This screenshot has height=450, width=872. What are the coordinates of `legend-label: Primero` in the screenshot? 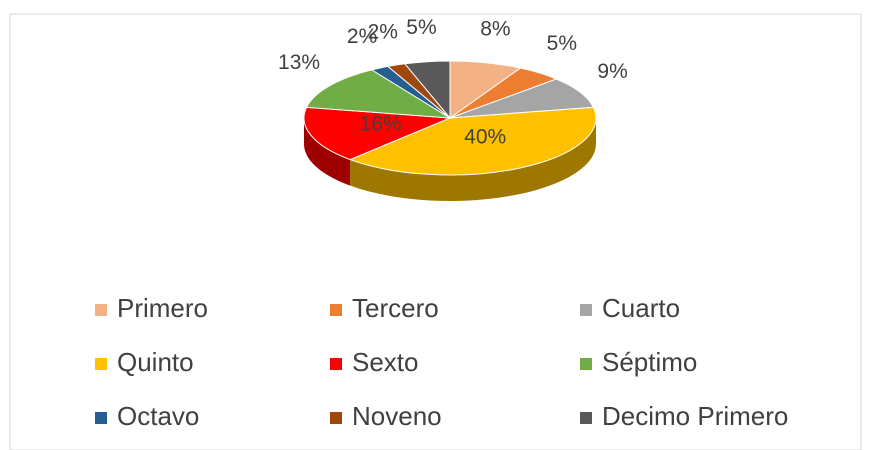 It's located at (162, 308).